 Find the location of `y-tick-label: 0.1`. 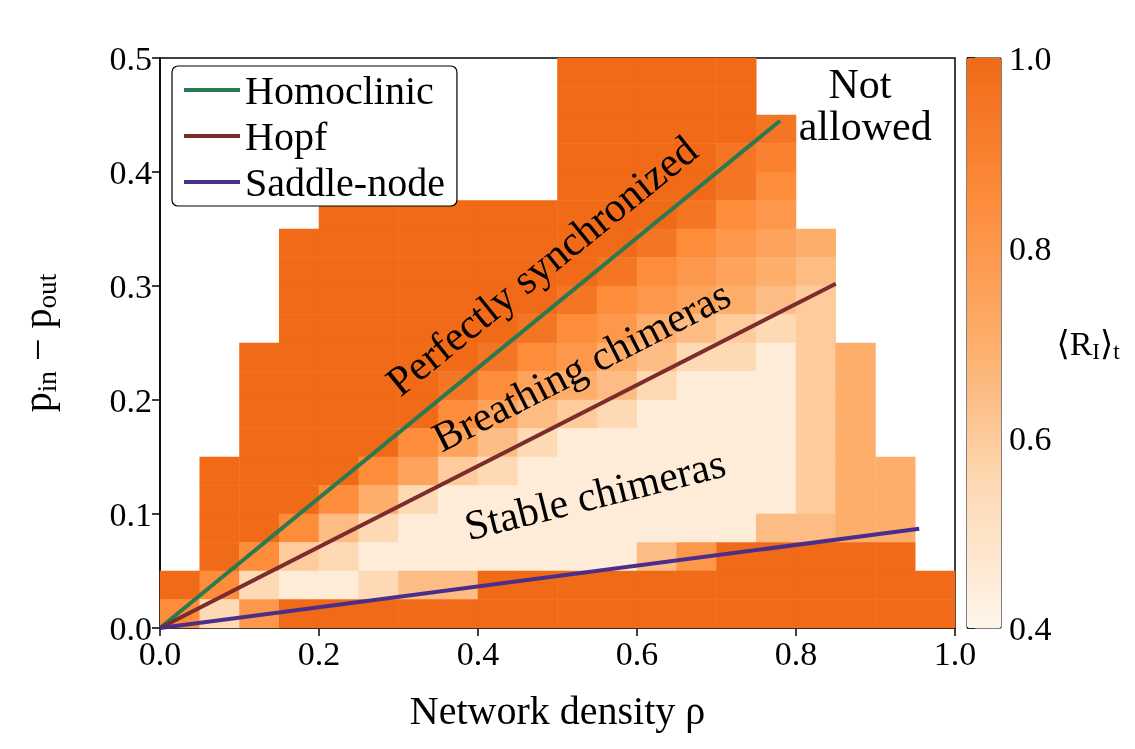

y-tick-label: 0.1 is located at coordinates (130, 514).